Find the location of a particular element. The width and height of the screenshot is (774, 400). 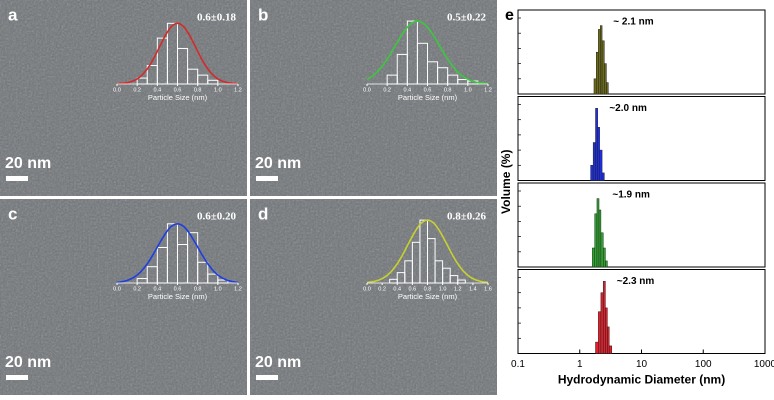

panel-label: e is located at coordinates (509, 15).